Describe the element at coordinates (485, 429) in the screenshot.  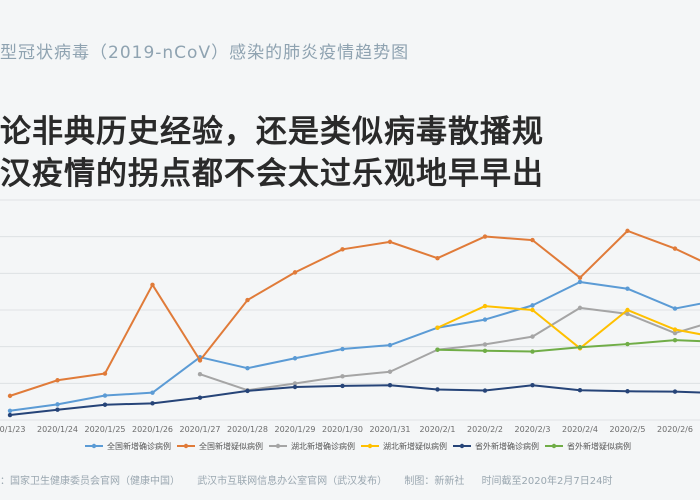
I see `x-tick-label: 2020/2/2` at that location.